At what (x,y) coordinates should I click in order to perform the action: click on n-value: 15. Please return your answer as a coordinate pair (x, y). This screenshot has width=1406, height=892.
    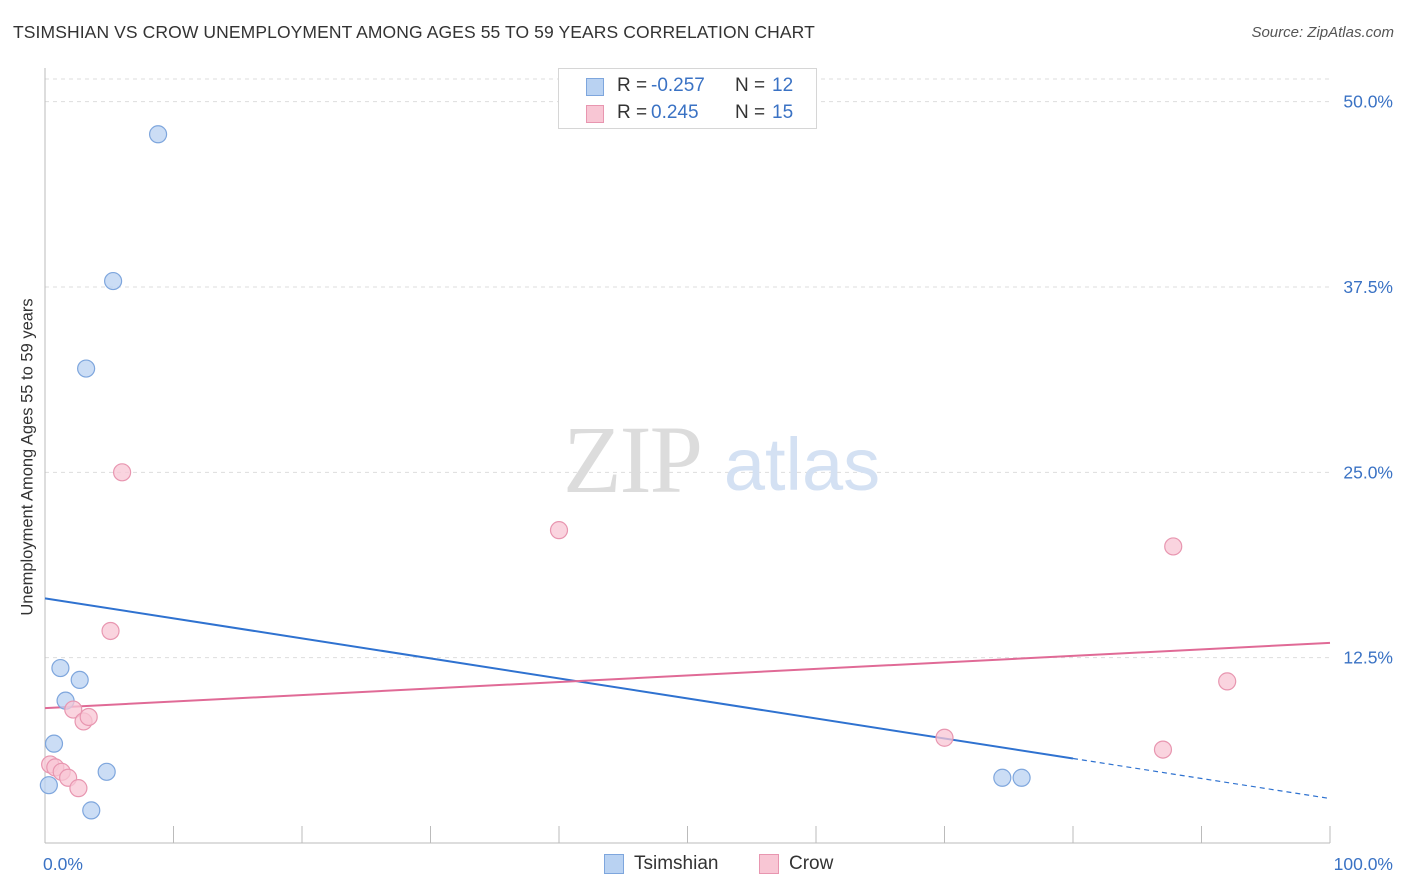
    Looking at the image, I should click on (783, 112).